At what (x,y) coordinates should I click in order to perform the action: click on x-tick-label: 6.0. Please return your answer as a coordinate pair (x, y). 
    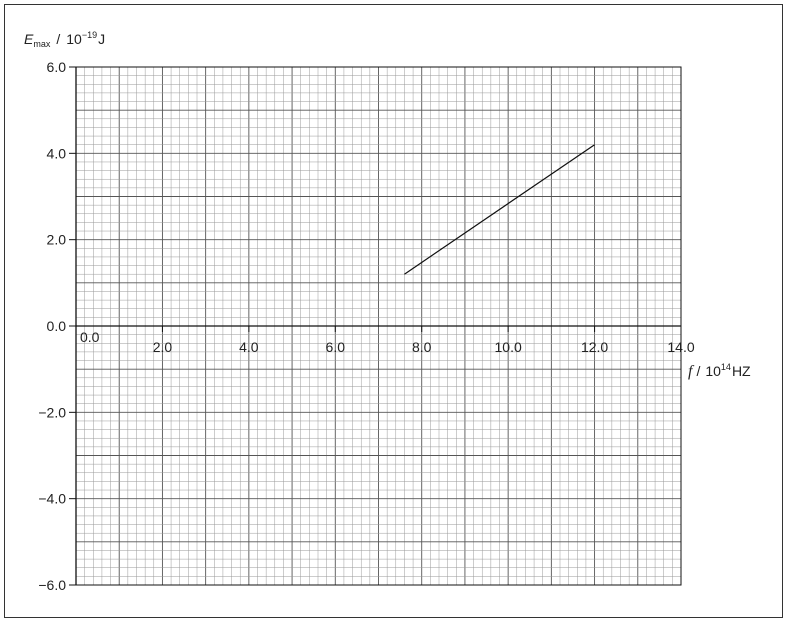
    Looking at the image, I should click on (336, 347).